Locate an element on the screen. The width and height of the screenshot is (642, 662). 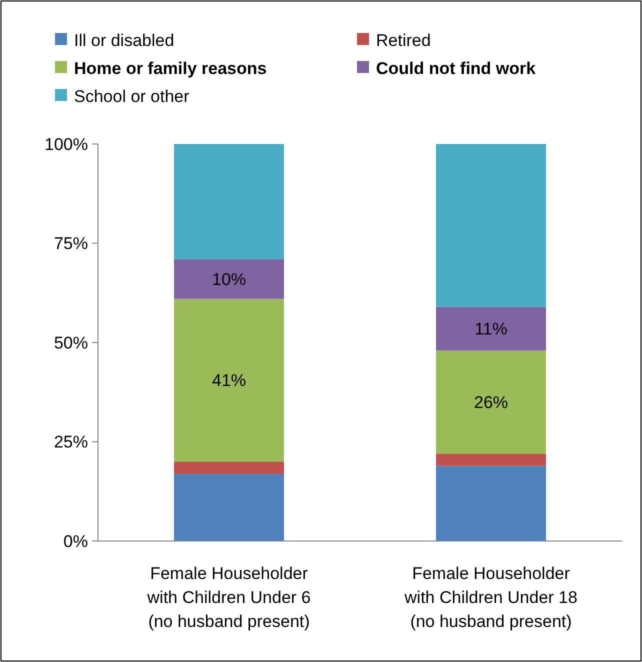
legend-label: Could not find work is located at coordinates (456, 68).